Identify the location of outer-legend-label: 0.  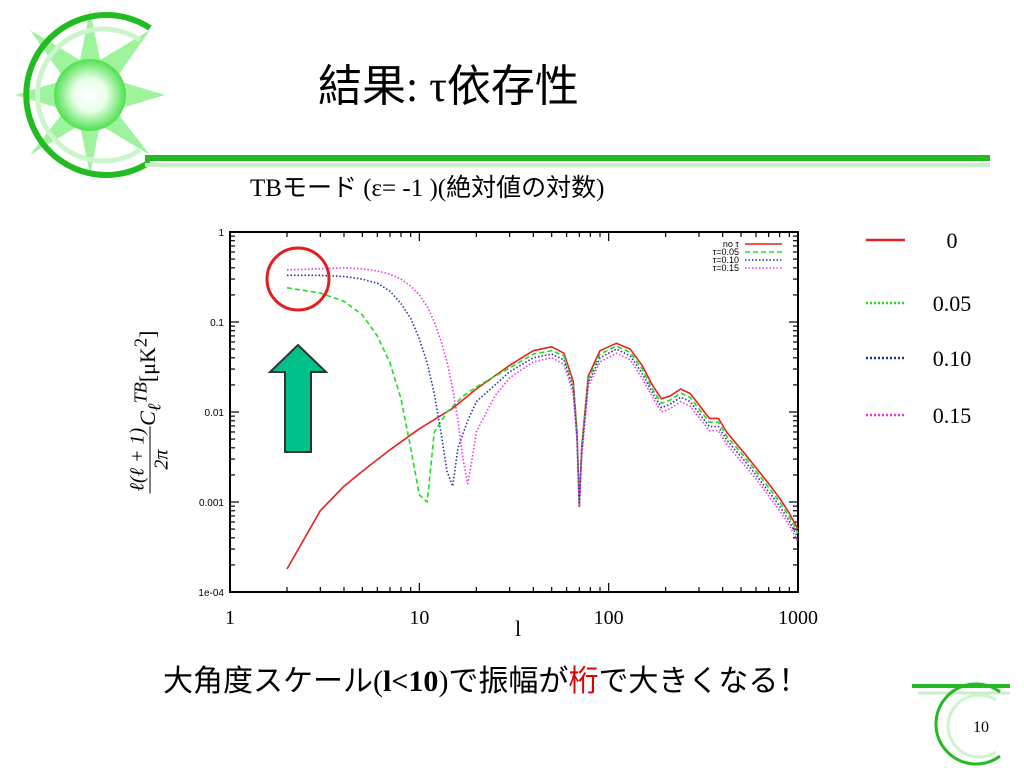
(952, 240).